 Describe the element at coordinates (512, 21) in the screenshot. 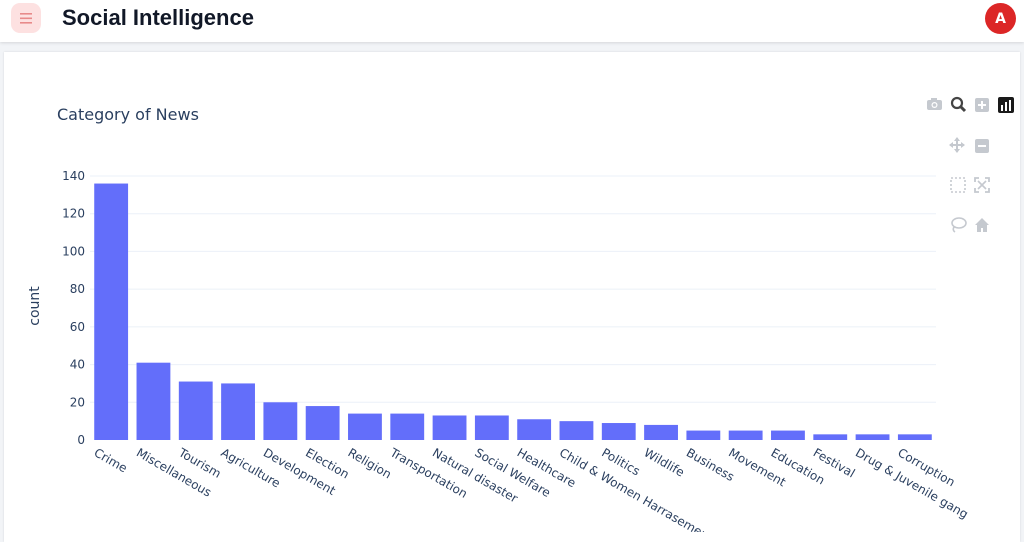

I see `top-bar: Social Intelligence A` at that location.